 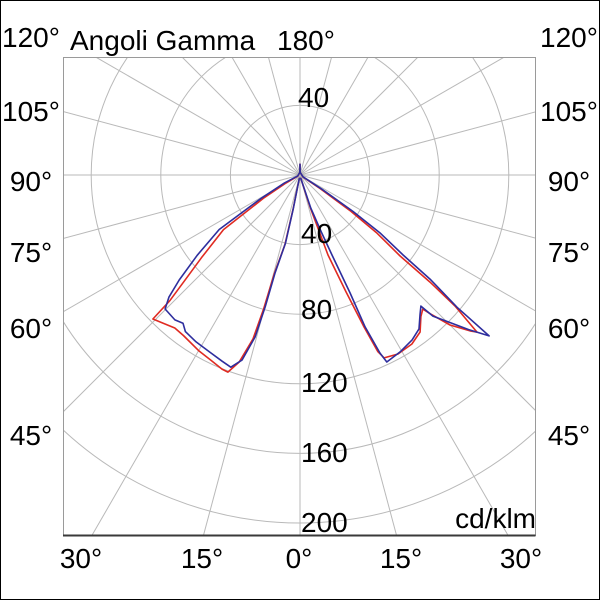 What do you see at coordinates (163, 40) in the screenshot?
I see `chart-title: Angoli Gamma` at bounding box center [163, 40].